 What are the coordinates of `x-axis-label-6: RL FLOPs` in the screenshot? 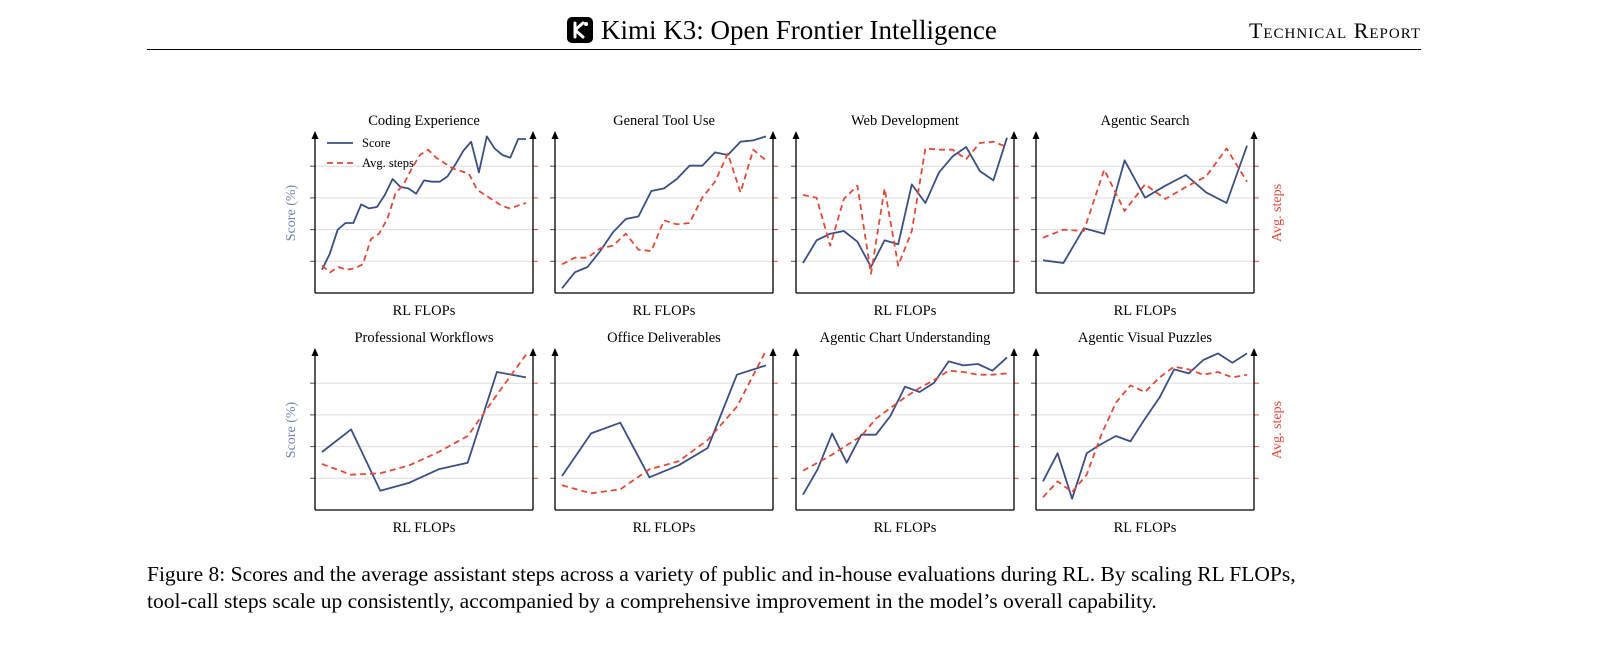 It's located at (905, 528).